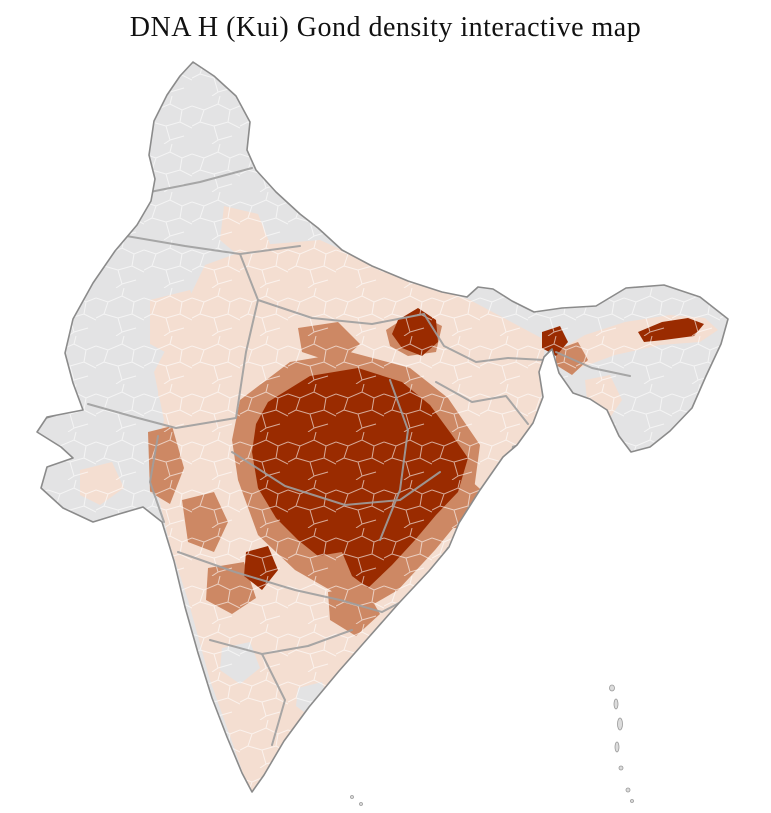  What do you see at coordinates (356, 800) in the screenshot?
I see `minor-islands` at bounding box center [356, 800].